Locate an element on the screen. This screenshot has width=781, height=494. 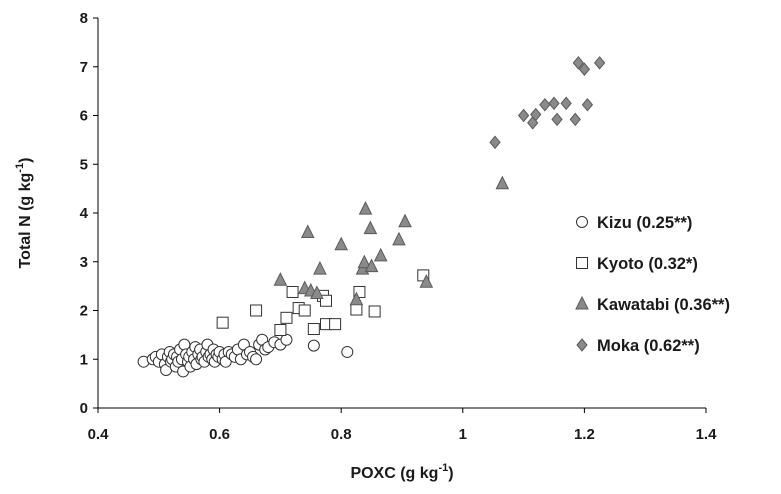
y-tick-label: 8 is located at coordinates (84, 18).